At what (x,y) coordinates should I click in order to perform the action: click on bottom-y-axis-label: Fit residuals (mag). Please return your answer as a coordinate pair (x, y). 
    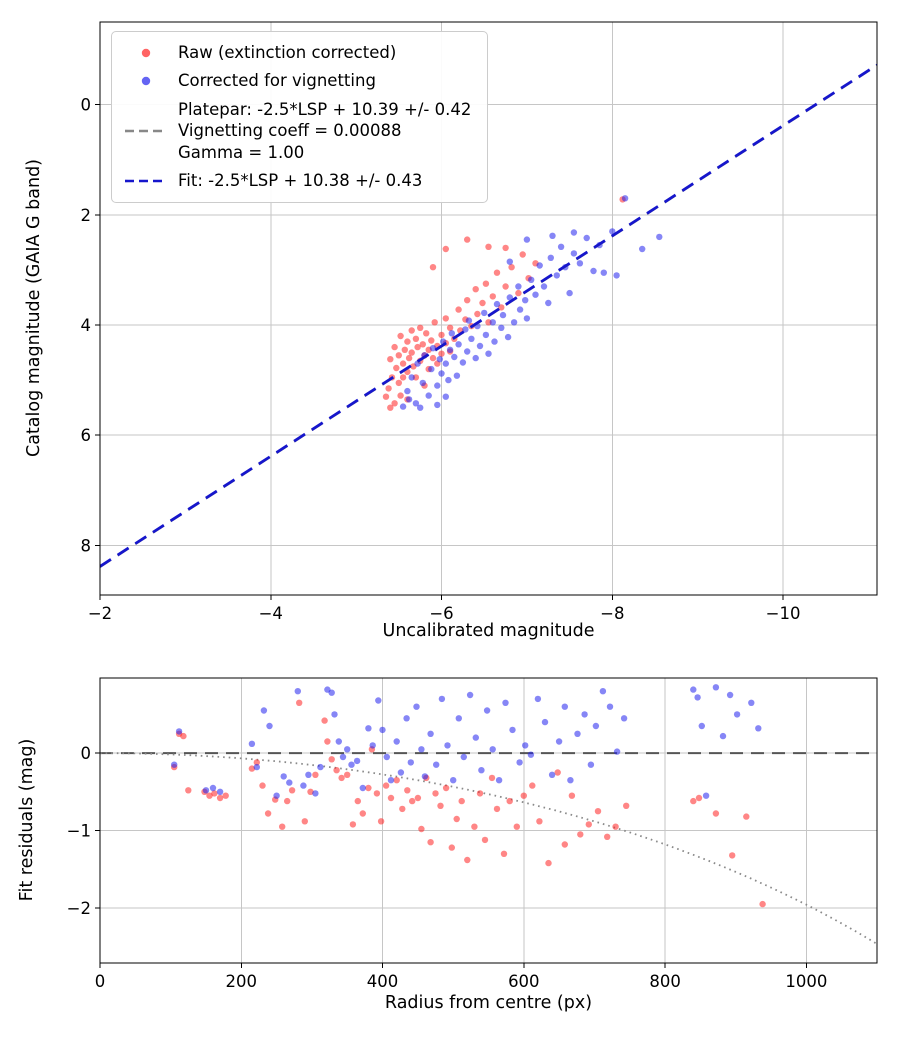
    Looking at the image, I should click on (27, 820).